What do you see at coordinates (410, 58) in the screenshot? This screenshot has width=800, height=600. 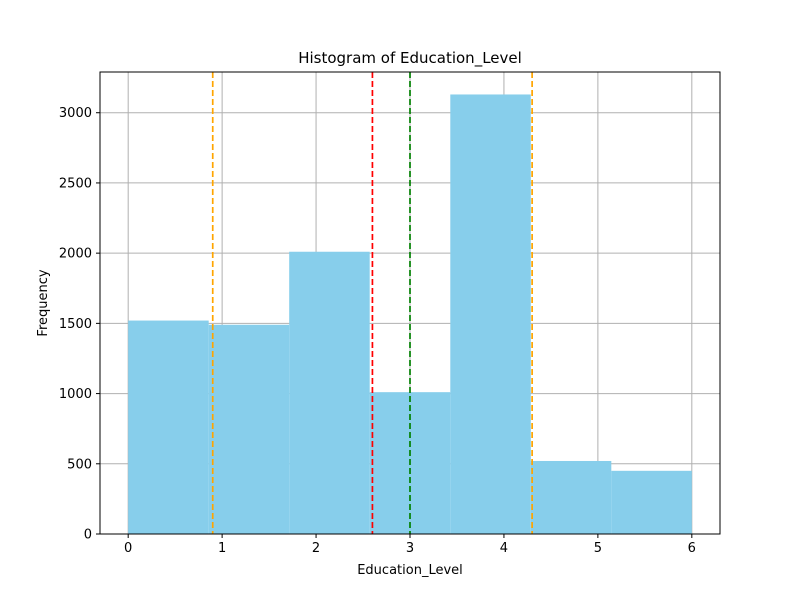 I see `chart-title: Histogram of Education_Level` at bounding box center [410, 58].